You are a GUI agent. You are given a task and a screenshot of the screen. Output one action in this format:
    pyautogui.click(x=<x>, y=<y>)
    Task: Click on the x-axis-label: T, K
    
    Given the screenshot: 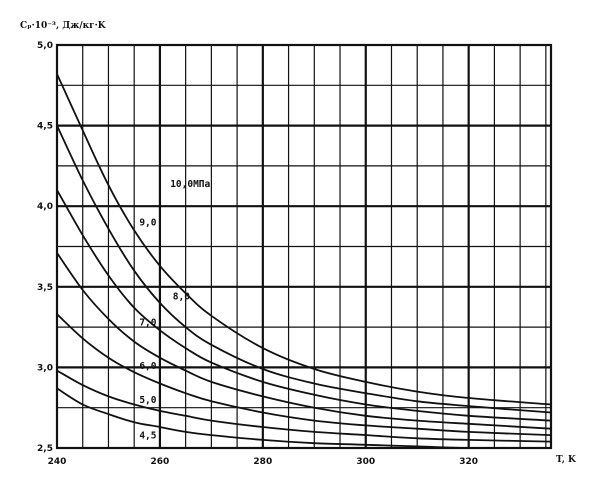 What is the action you would take?
    pyautogui.click(x=566, y=460)
    